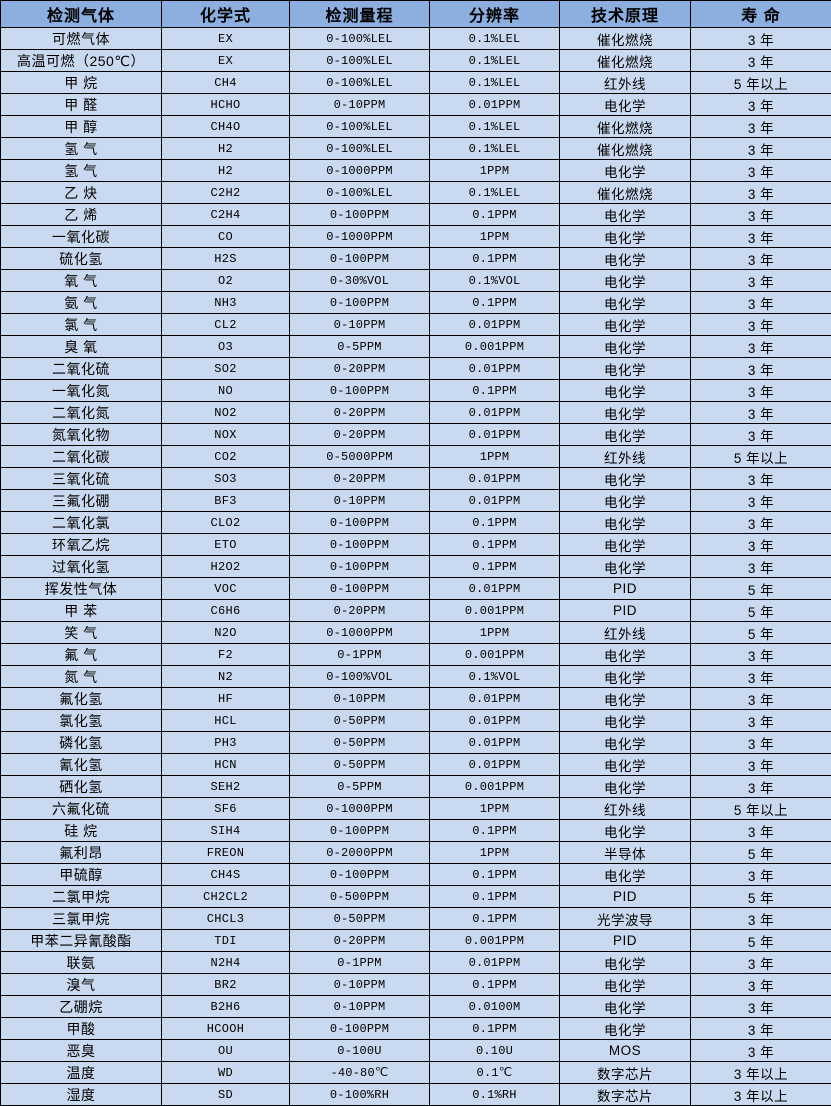  I want to click on column-header-detection-range: 检测量程, so click(360, 14).